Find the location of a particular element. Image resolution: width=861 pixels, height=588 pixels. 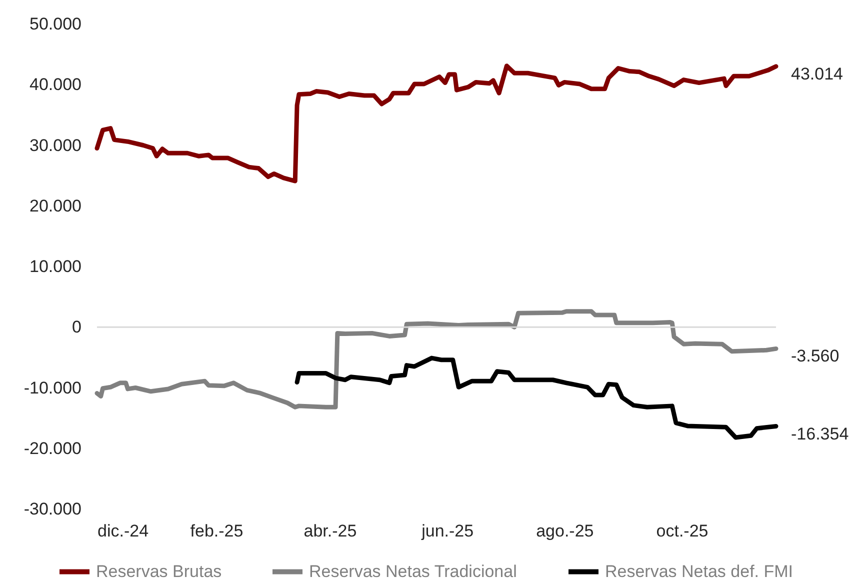

legend-label: Reservas Netas def. FMI is located at coordinates (699, 571).